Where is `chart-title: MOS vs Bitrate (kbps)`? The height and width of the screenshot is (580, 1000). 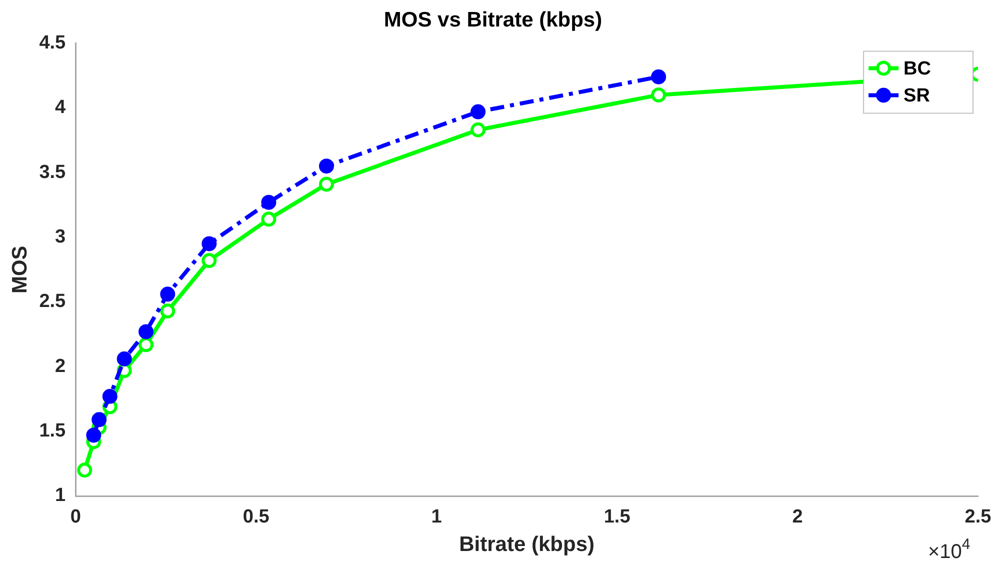
chart-title: MOS vs Bitrate (kbps) is located at coordinates (493, 20).